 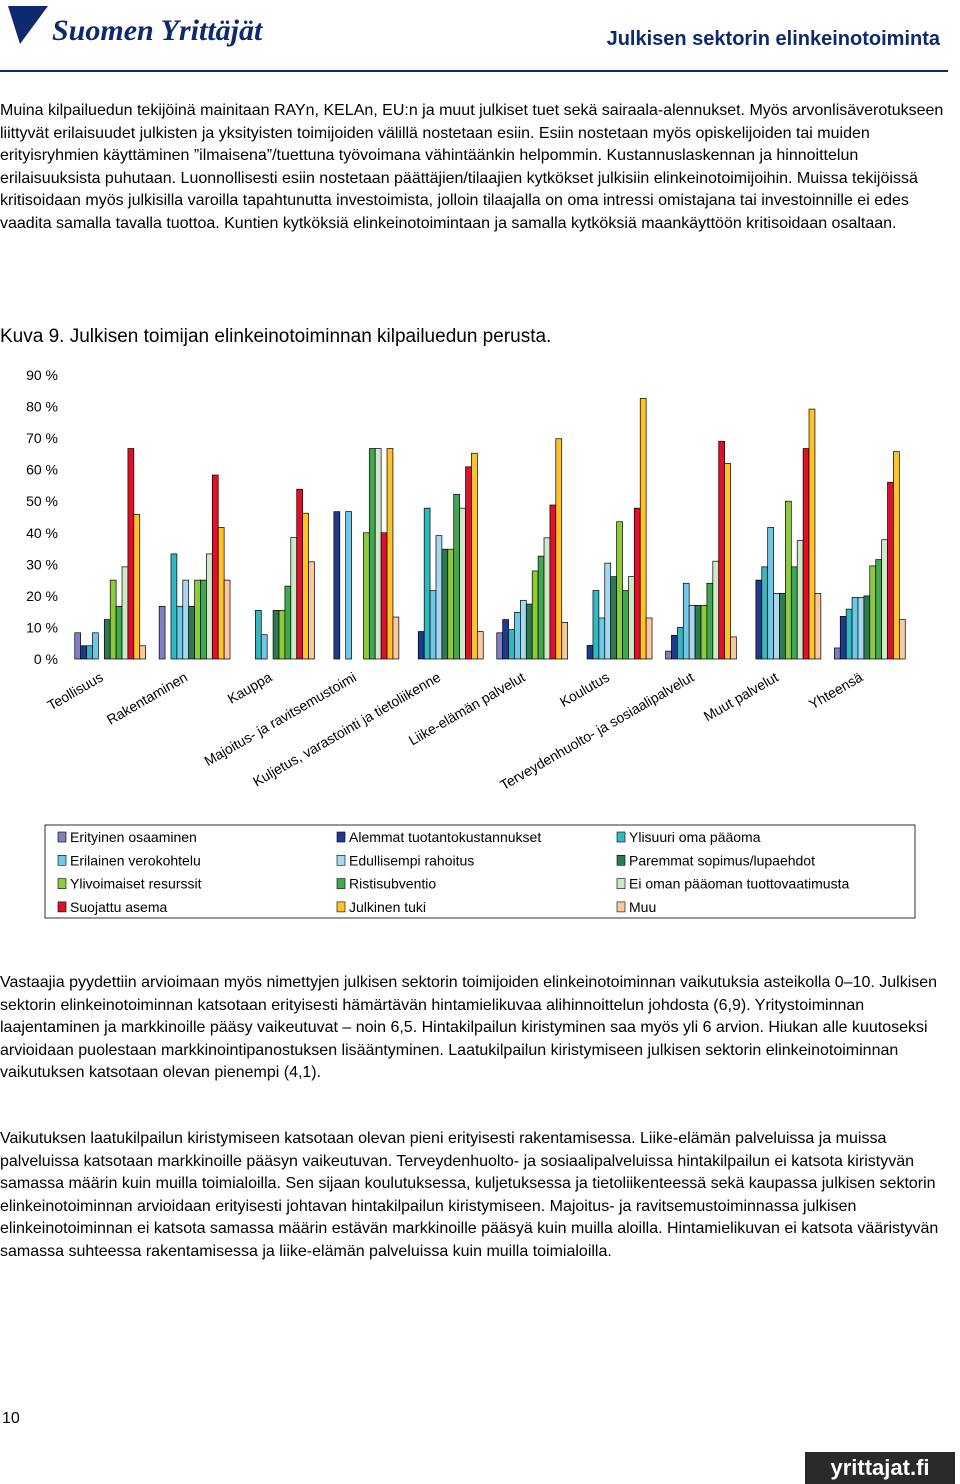 What do you see at coordinates (835, 691) in the screenshot?
I see `x-tick-label: Yhteensä` at bounding box center [835, 691].